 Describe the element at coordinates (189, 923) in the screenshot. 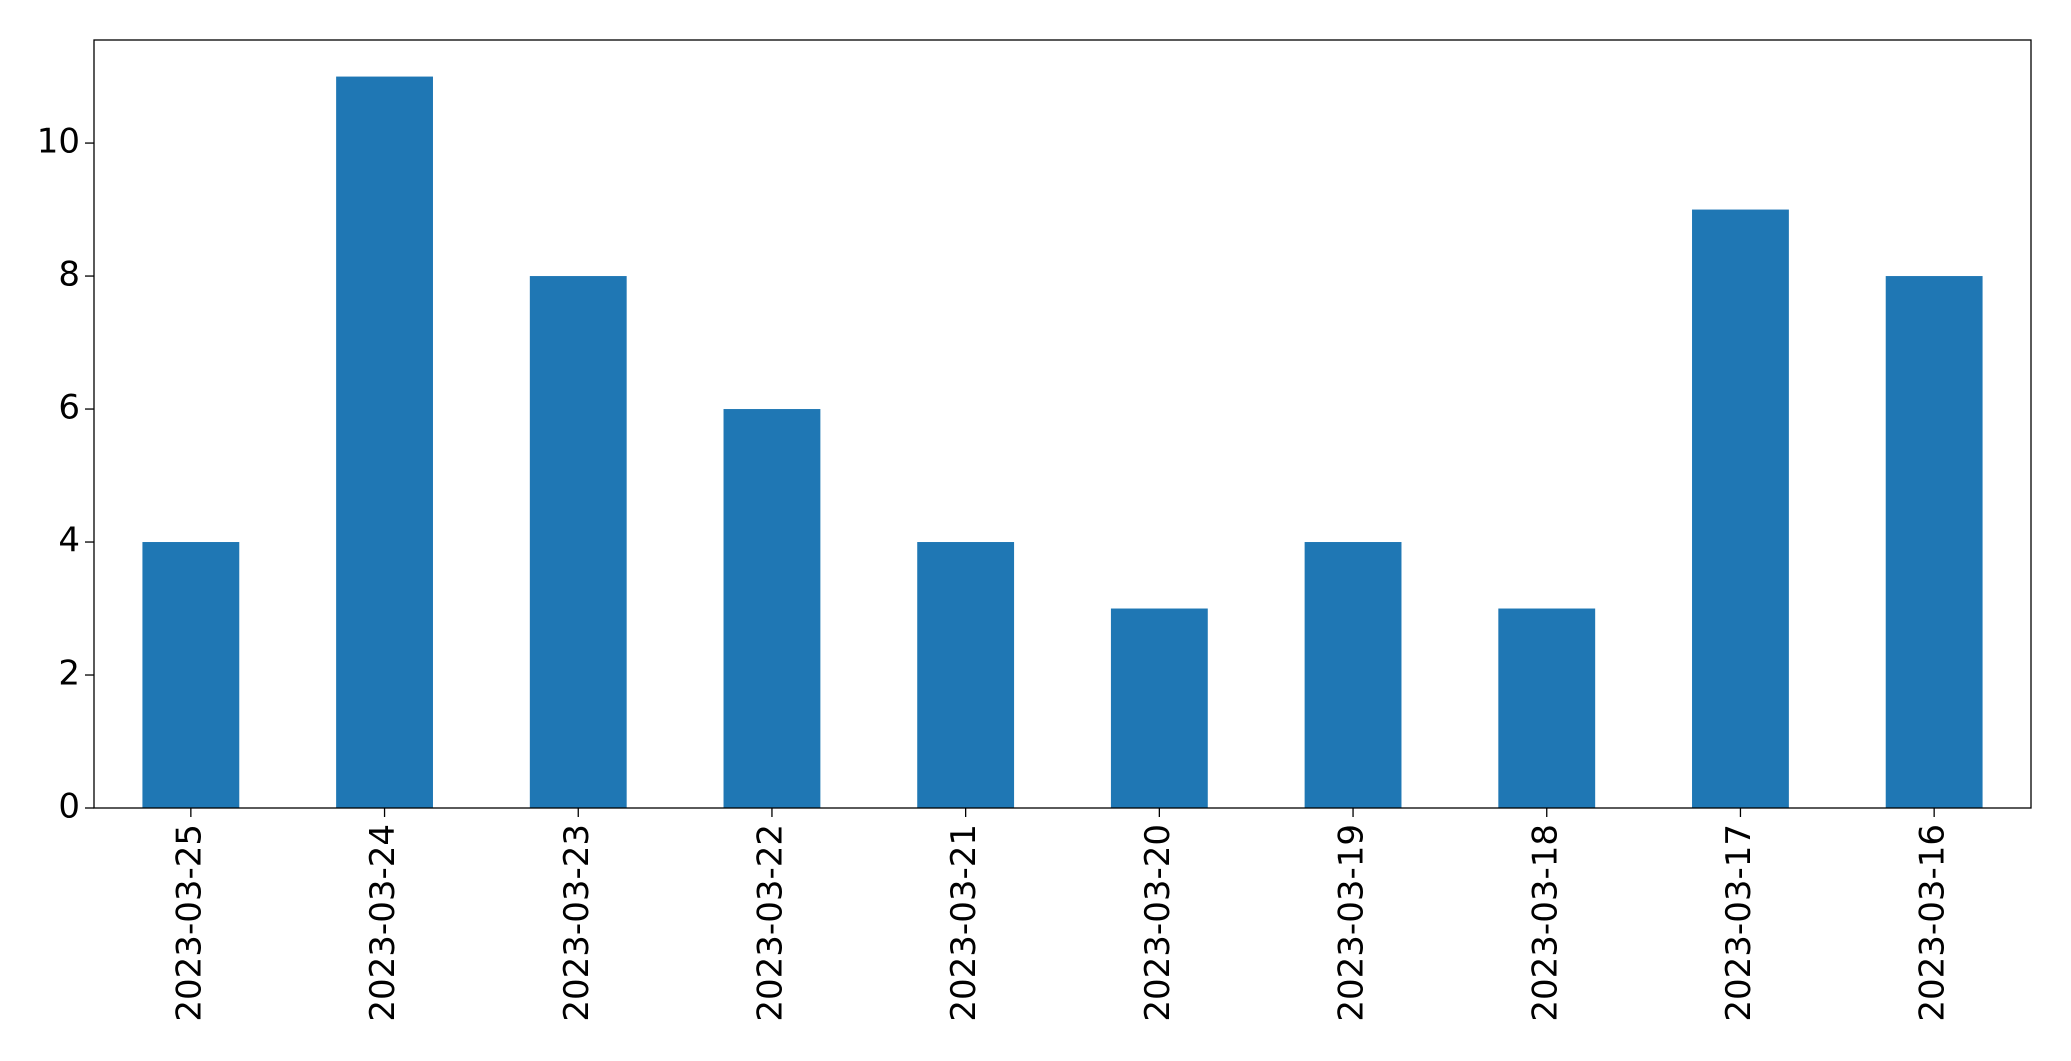

I see `x-tick-label: 2023-03-25` at that location.